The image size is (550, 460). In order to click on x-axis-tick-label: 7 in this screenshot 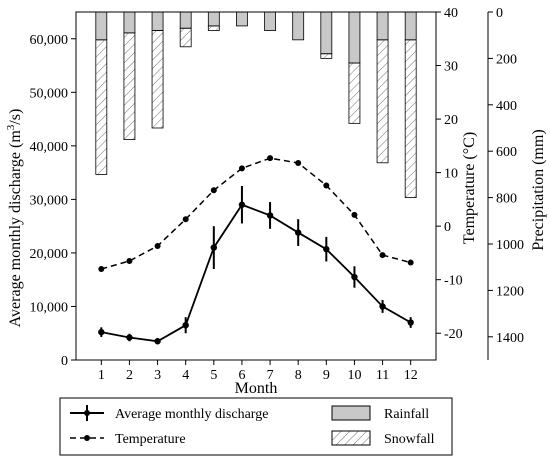, I will do `click(270, 375)`.